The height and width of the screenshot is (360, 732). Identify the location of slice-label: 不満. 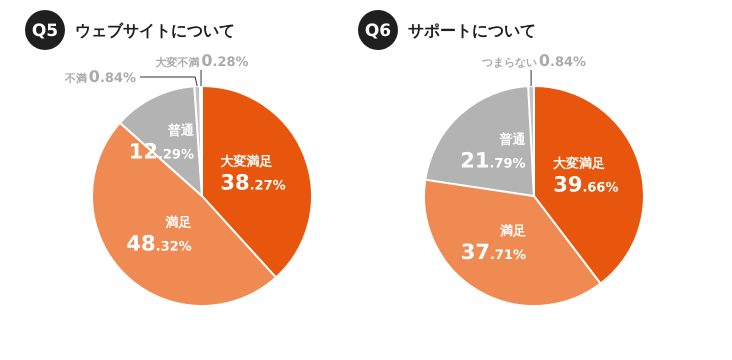
(75, 78).